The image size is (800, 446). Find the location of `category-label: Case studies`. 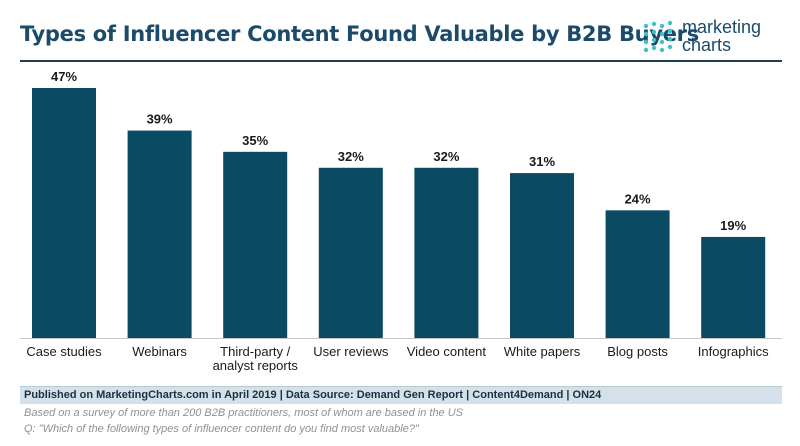

category-label: Case studies is located at coordinates (64, 351).